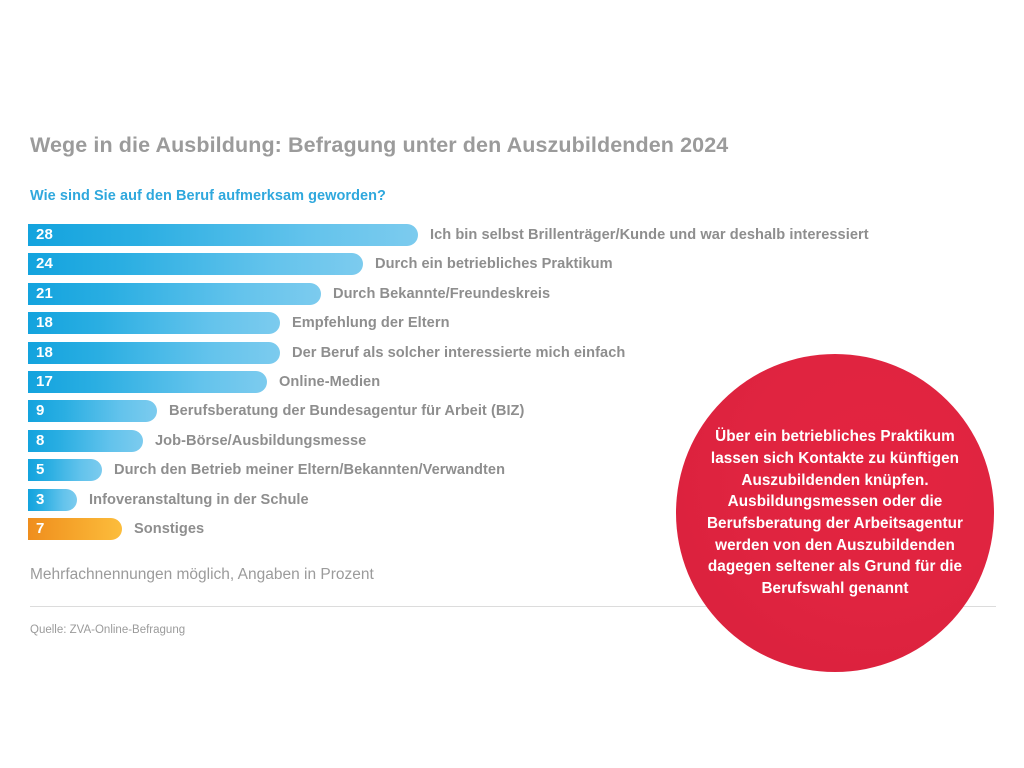 Image resolution: width=1024 pixels, height=768 pixels. Describe the element at coordinates (45, 234) in the screenshot. I see `bar-value: 28` at that location.